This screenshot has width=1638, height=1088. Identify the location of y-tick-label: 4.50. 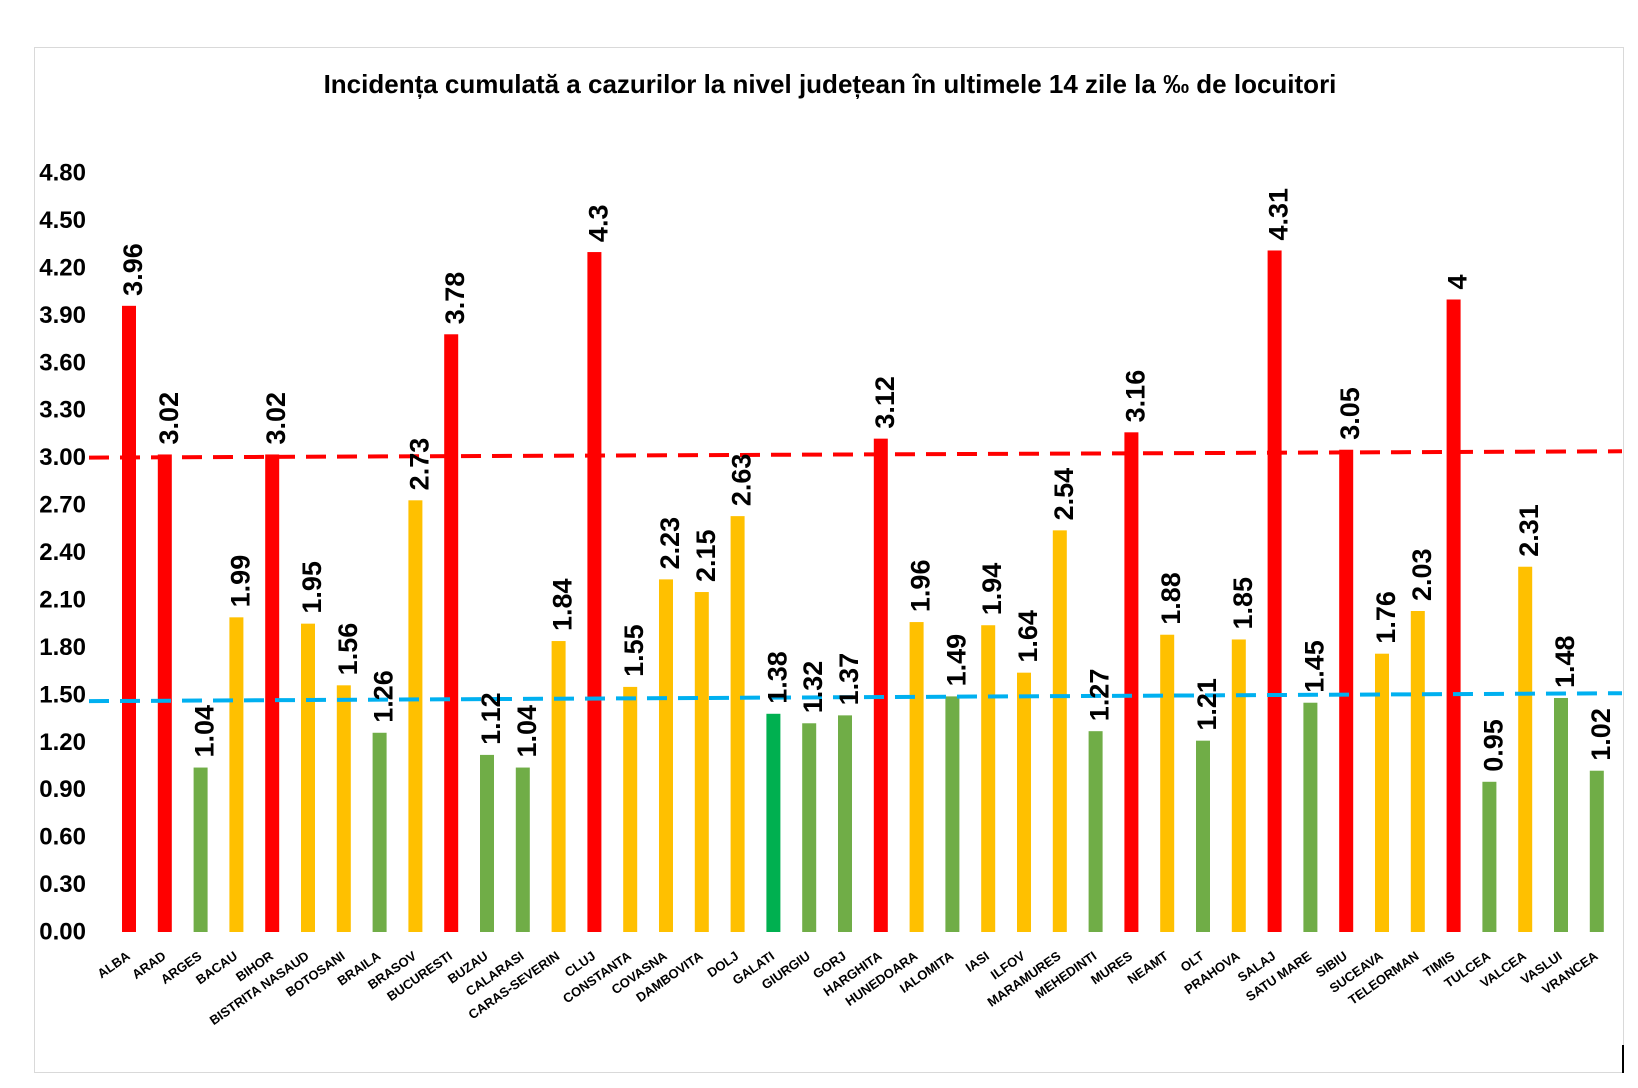
(62, 220).